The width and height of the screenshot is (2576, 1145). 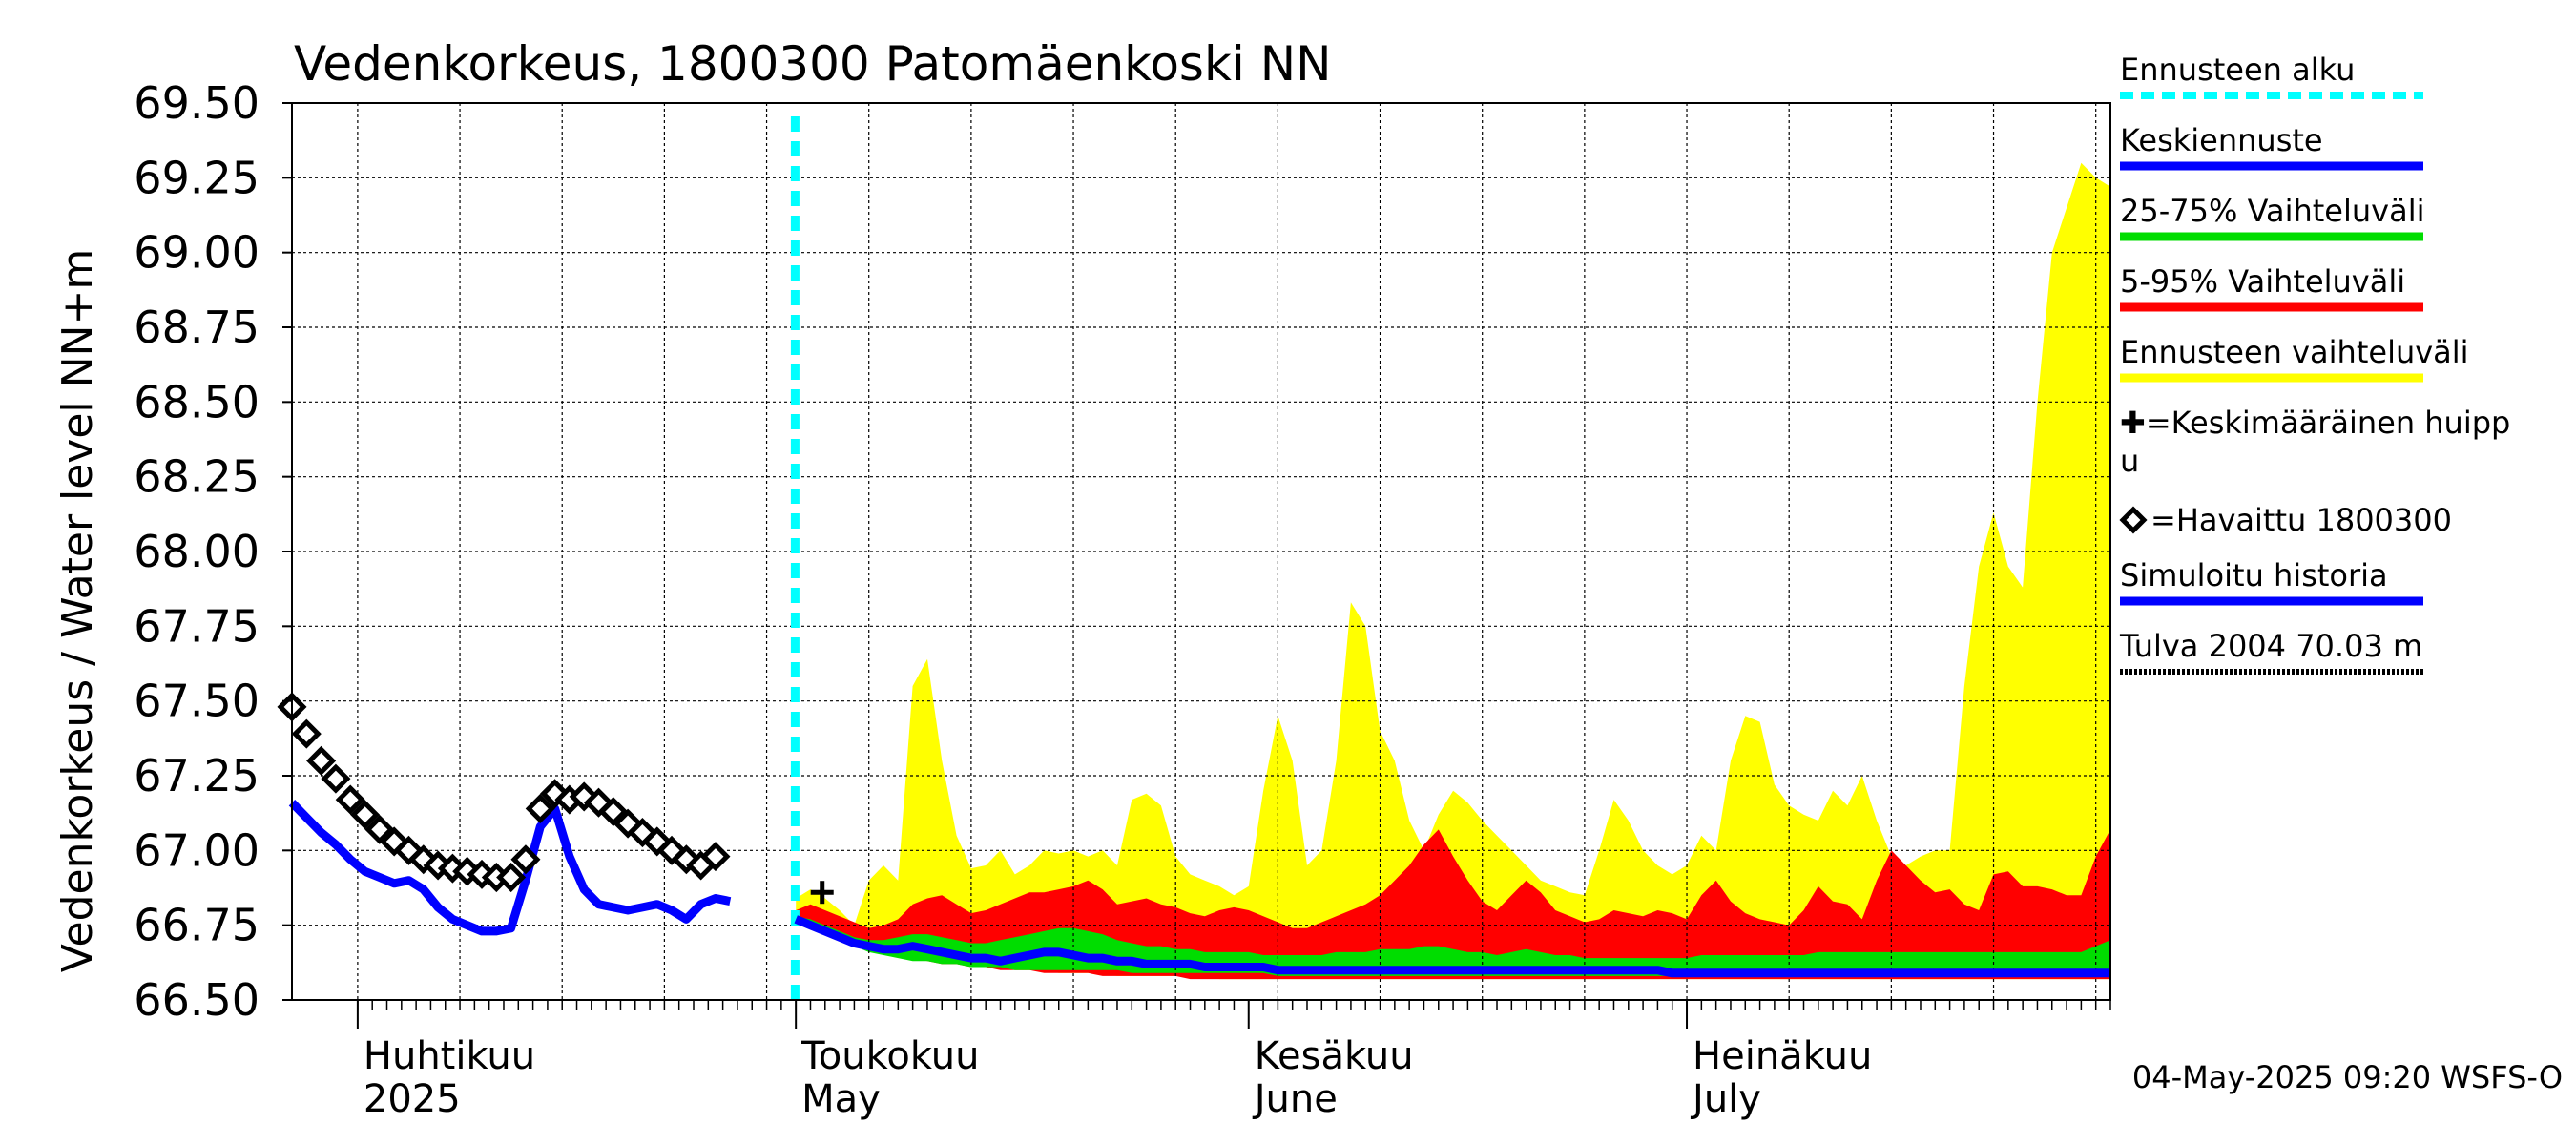 I want to click on legend-diamond-icon, so click(x=2133, y=520).